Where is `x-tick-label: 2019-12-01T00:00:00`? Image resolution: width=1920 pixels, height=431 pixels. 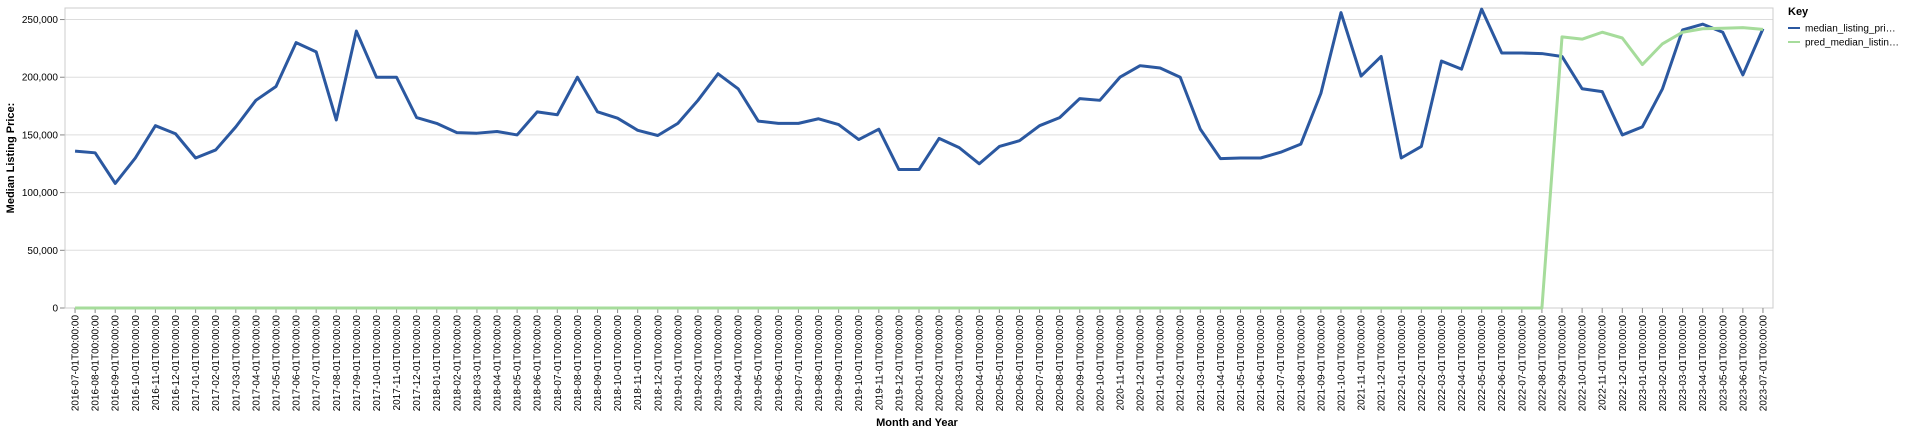 x-tick-label: 2019-12-01T00:00:00 is located at coordinates (899, 363).